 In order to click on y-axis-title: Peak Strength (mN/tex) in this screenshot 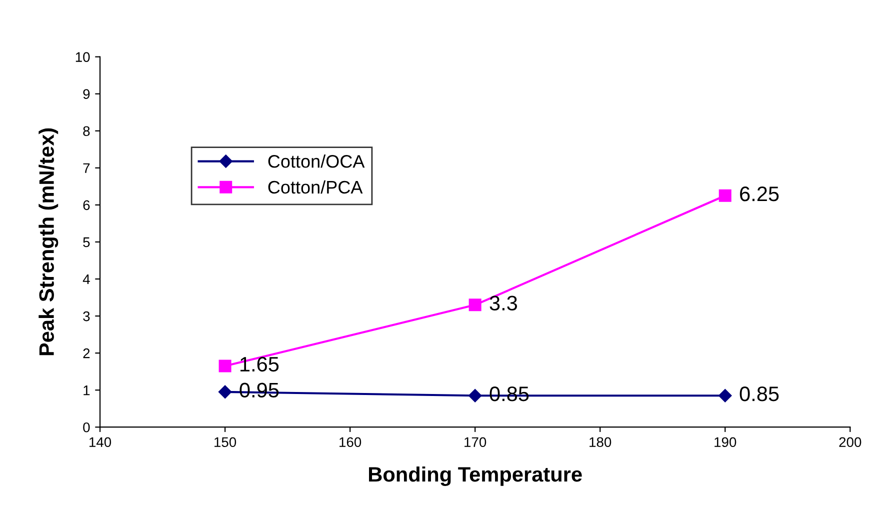, I will do `click(48, 242)`.